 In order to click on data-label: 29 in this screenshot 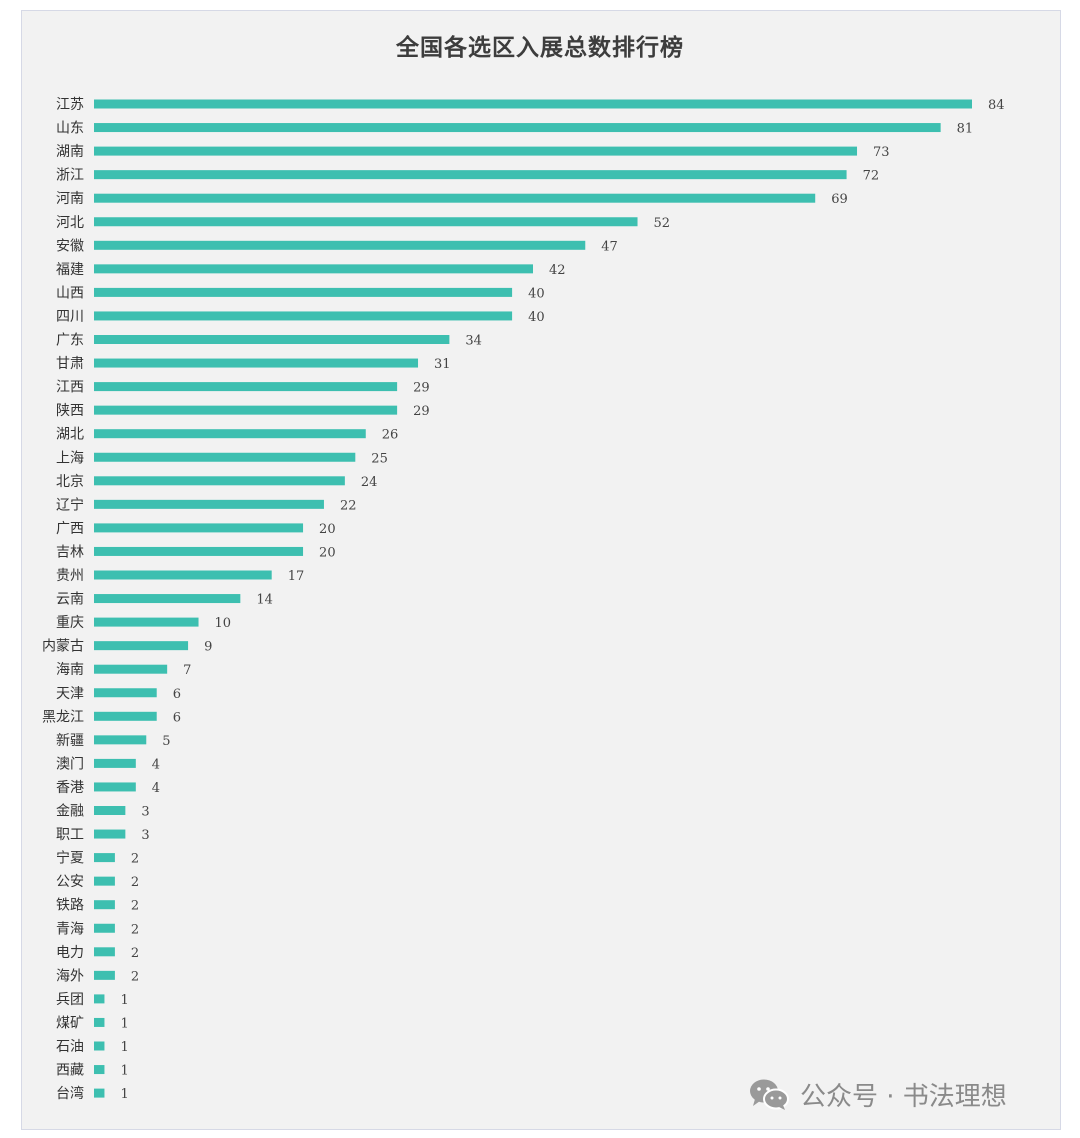, I will do `click(421, 411)`.